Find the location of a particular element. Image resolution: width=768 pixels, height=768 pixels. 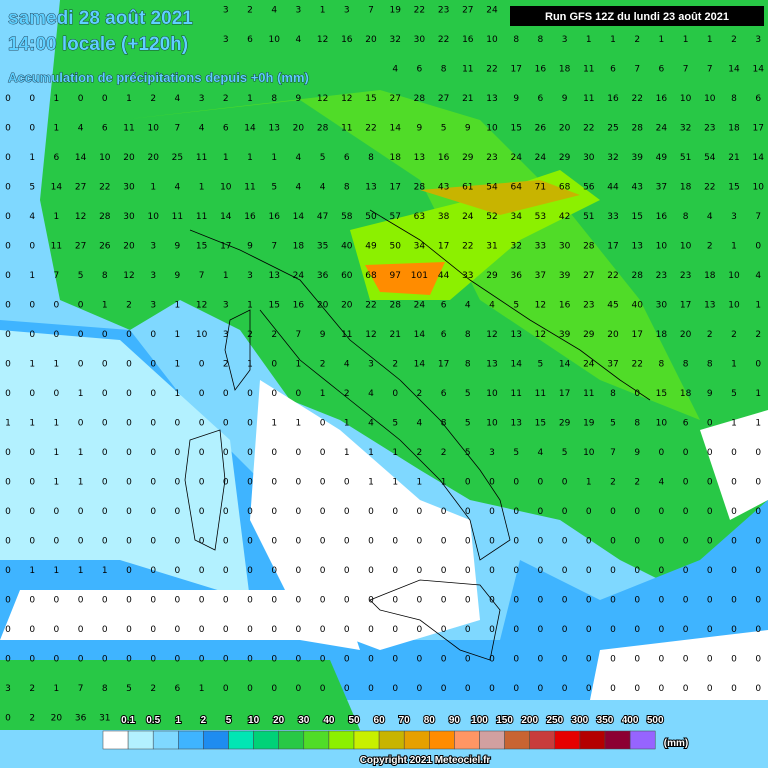

legend-label: 350 is located at coordinates (605, 720).